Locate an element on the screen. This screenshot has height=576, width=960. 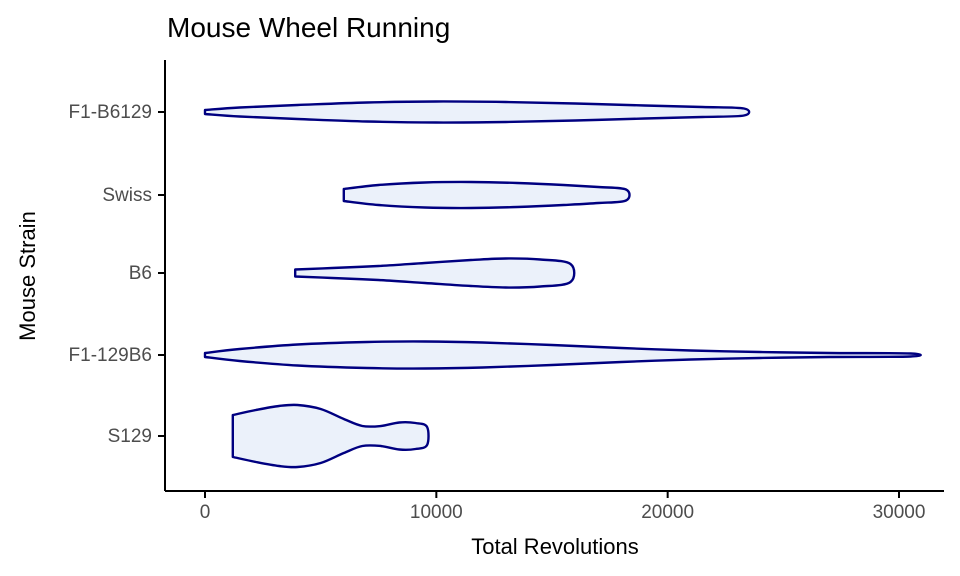
violin-f1-129b6 is located at coordinates (562, 355).